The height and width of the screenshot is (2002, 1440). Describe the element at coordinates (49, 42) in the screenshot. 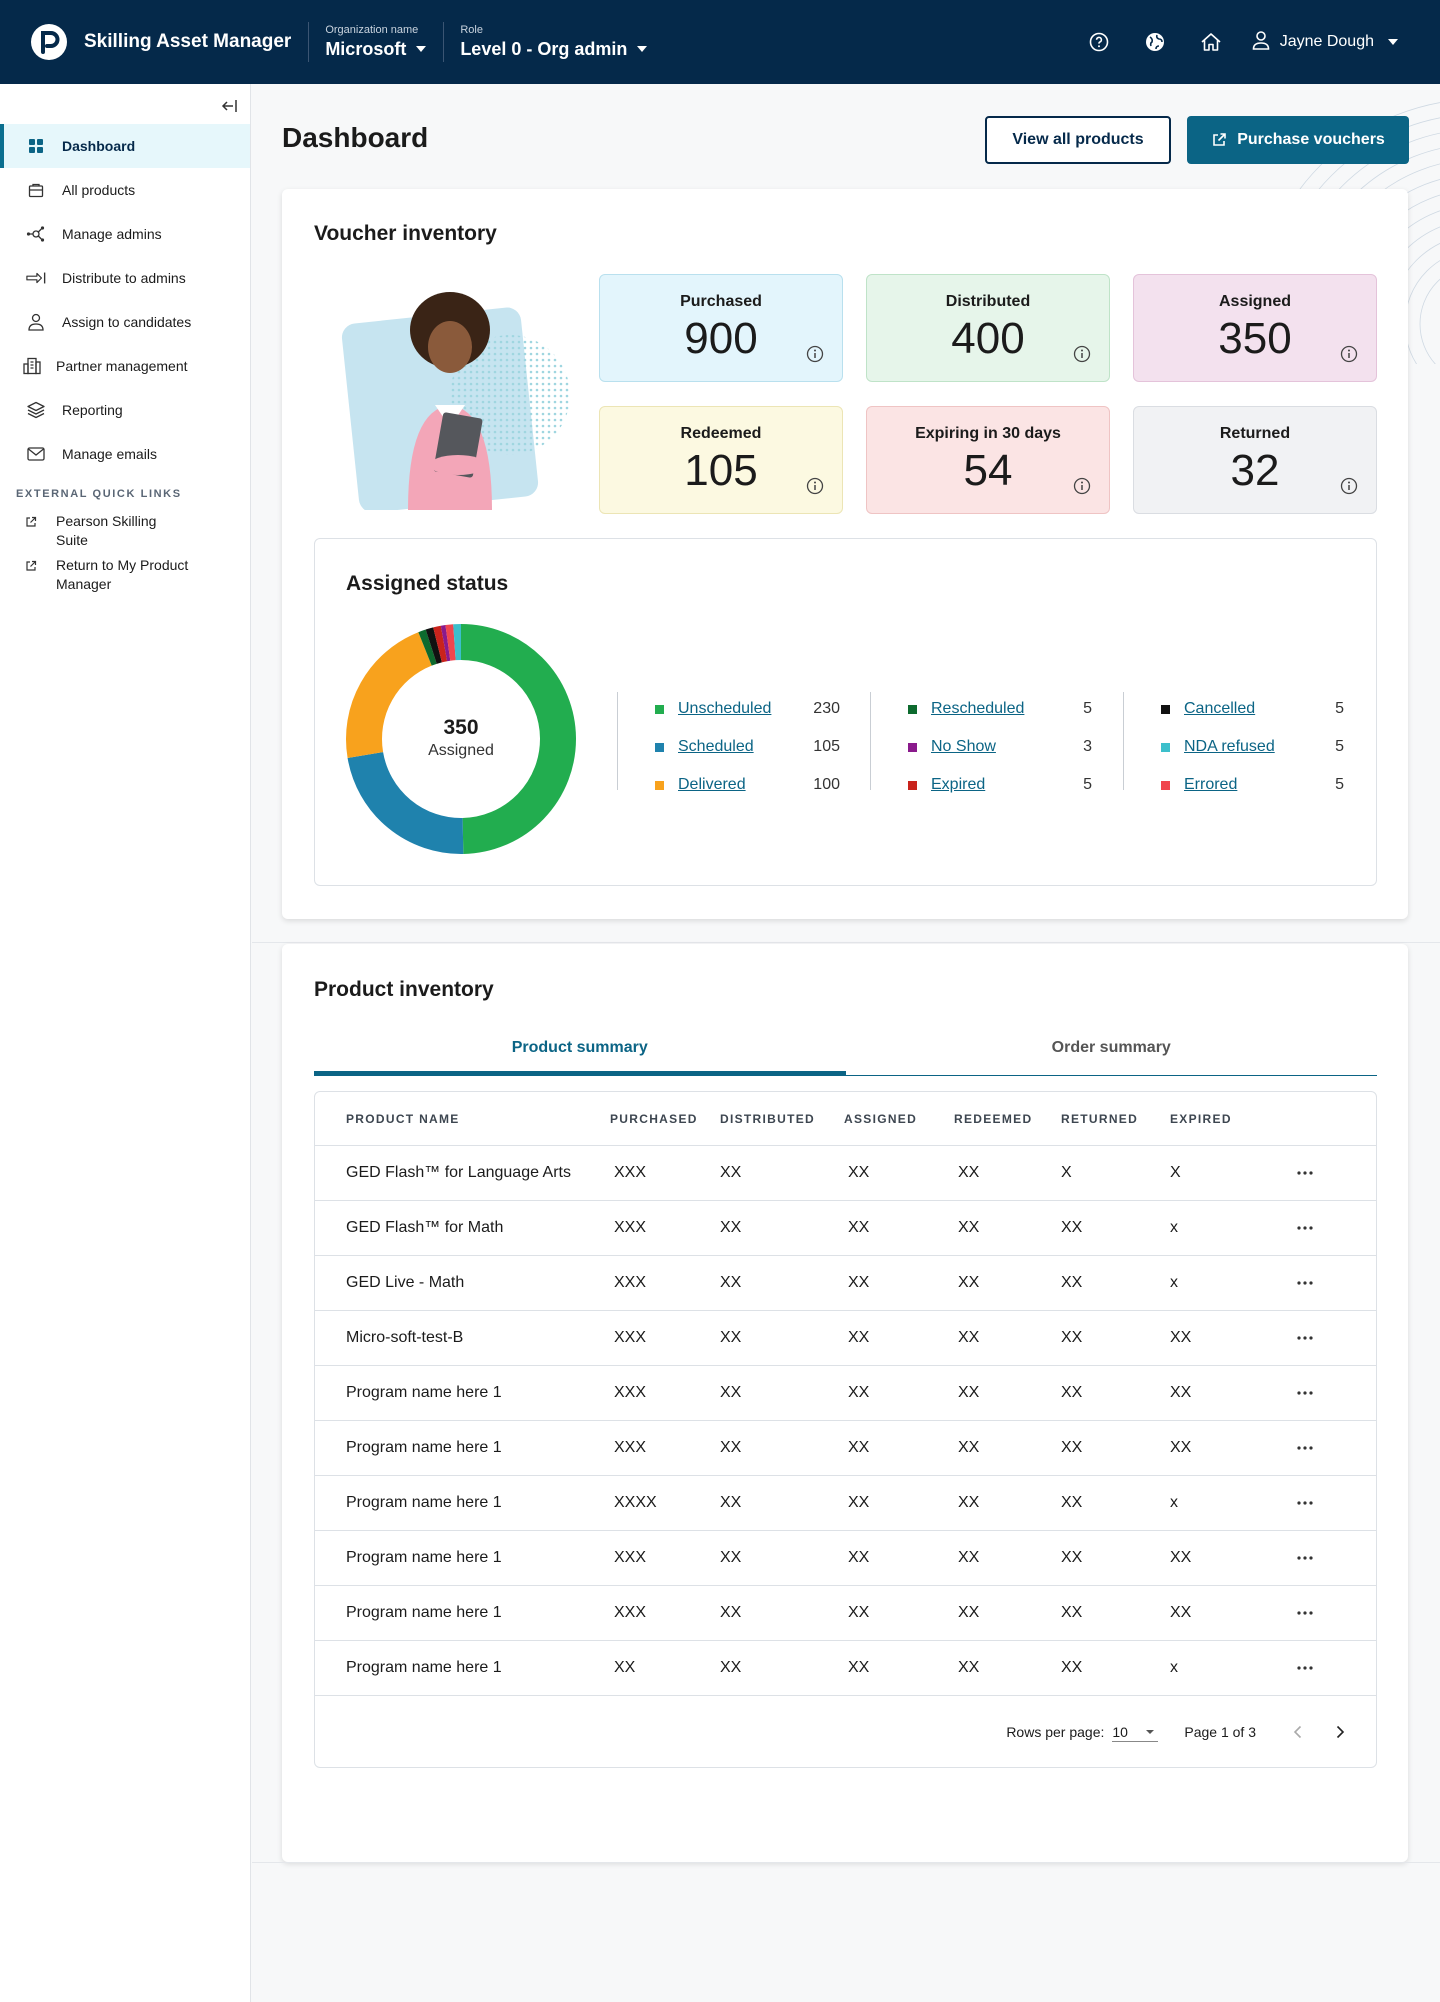

I see `pearson-logo` at that location.